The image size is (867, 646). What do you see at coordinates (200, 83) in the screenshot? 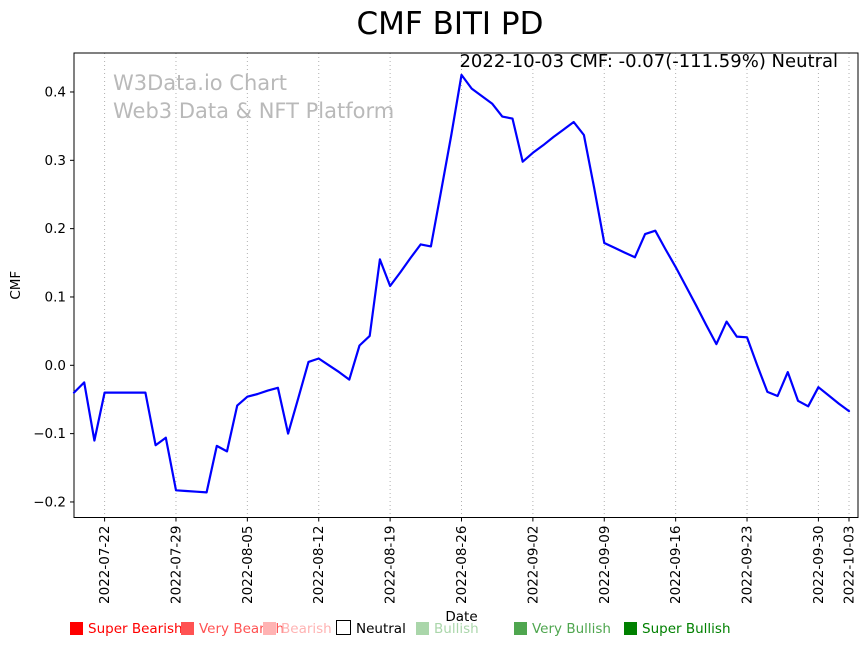
I see `watermark-line1: W3Data.io Chart` at bounding box center [200, 83].